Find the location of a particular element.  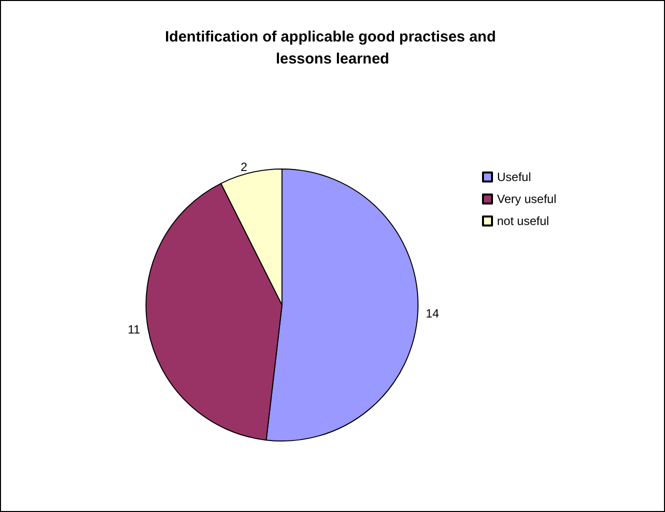

data-label: 11 is located at coordinates (134, 329).